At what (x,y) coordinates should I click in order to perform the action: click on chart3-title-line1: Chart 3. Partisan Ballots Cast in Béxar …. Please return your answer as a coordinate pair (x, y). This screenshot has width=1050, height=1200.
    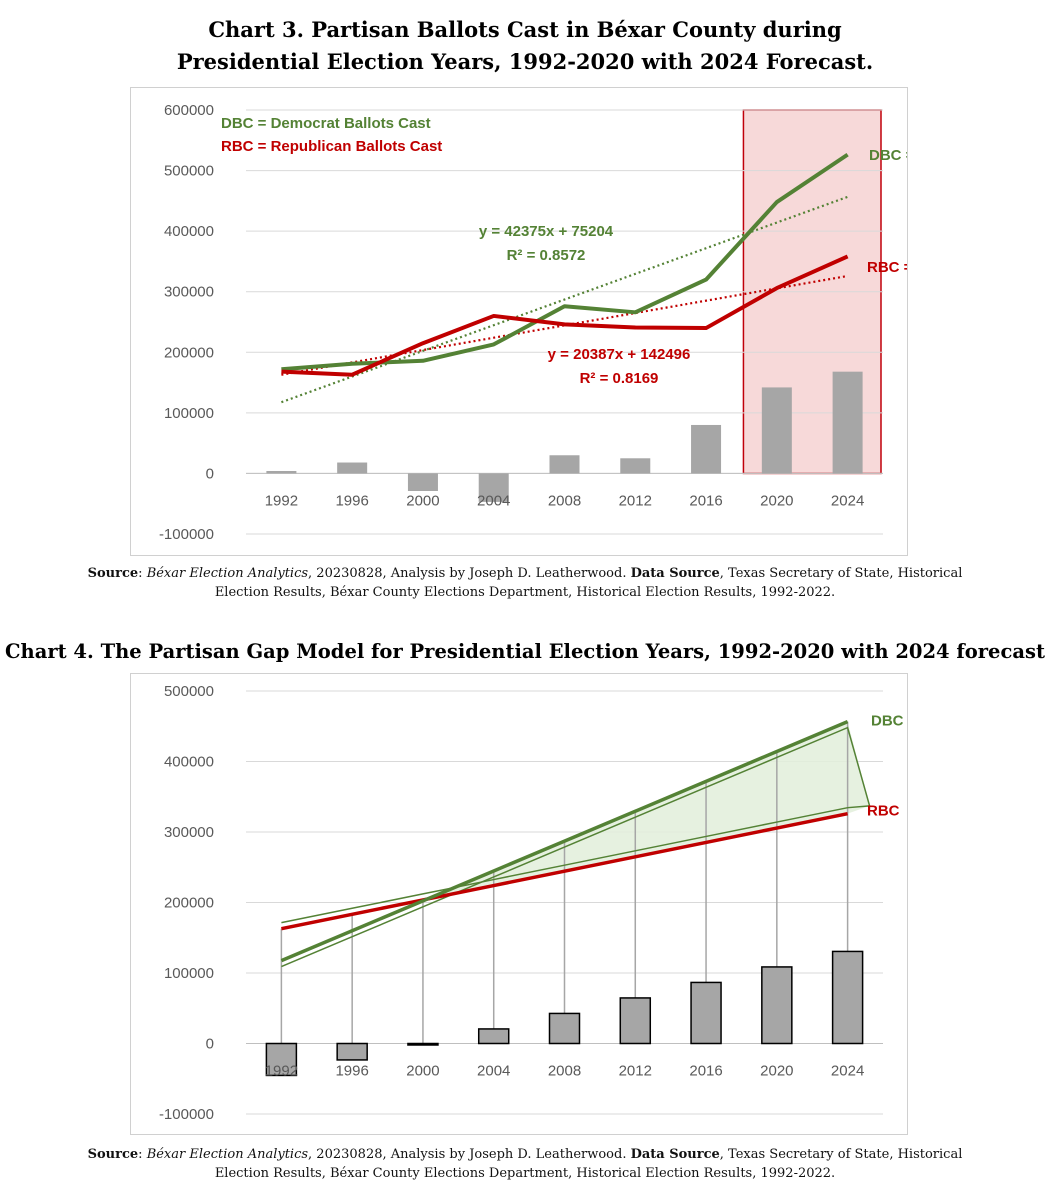
    Looking at the image, I should click on (525, 29).